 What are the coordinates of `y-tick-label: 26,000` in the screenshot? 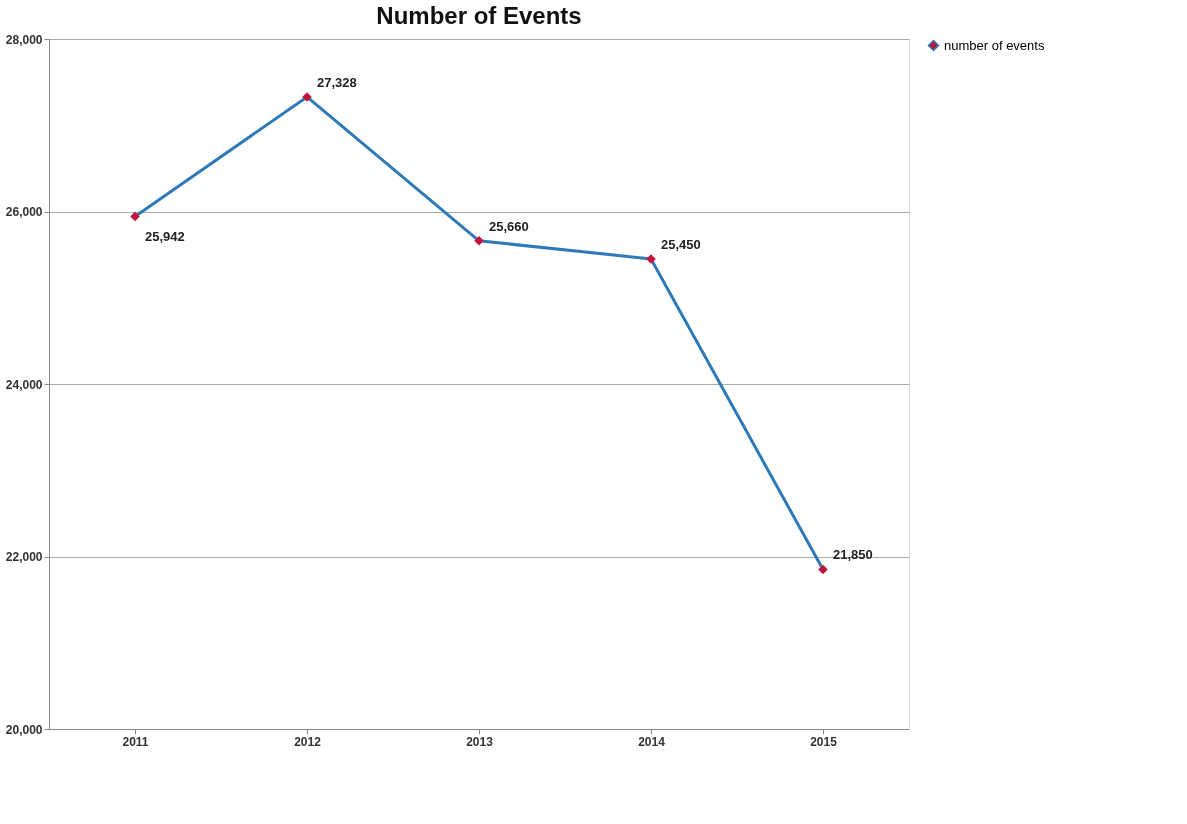 It's located at (24, 212).